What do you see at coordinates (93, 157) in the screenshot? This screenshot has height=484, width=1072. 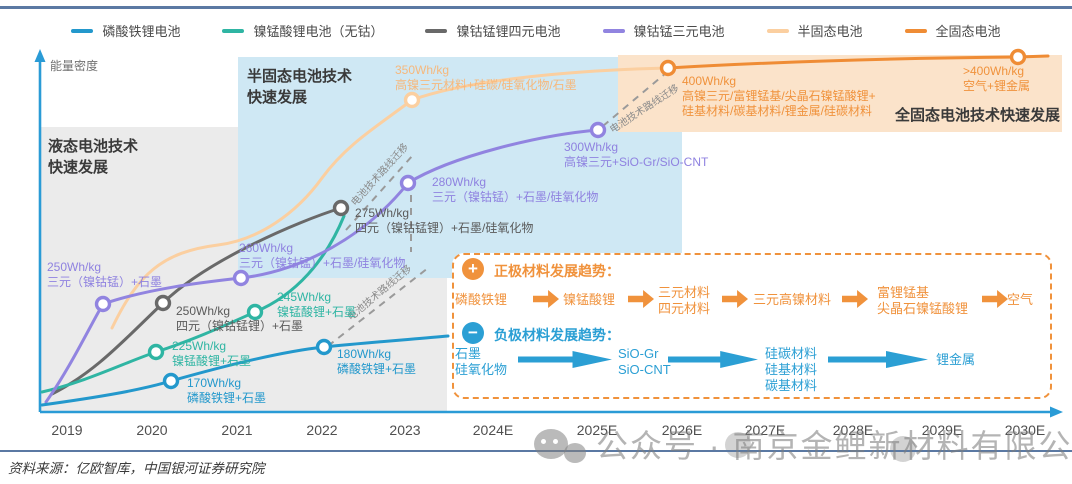 I see `liquid-region-title: 液态电池技术 快速发展` at bounding box center [93, 157].